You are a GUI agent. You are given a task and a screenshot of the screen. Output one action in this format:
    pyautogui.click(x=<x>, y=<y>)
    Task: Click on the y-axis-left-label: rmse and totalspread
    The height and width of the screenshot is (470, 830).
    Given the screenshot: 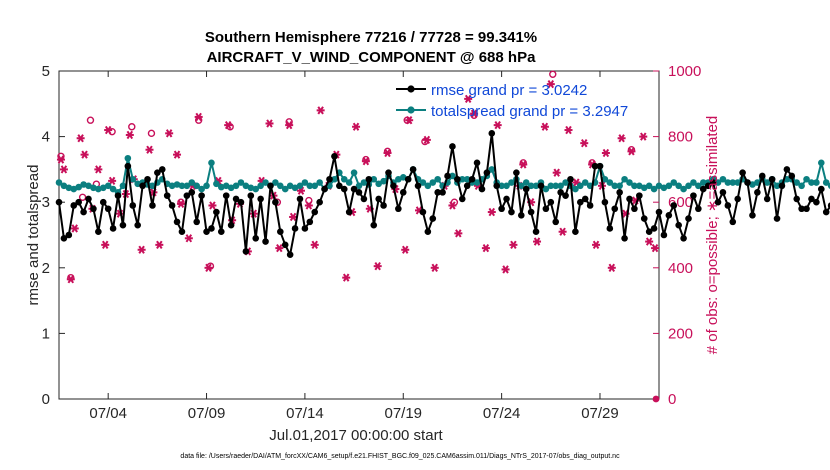 What is the action you would take?
    pyautogui.click(x=33, y=235)
    